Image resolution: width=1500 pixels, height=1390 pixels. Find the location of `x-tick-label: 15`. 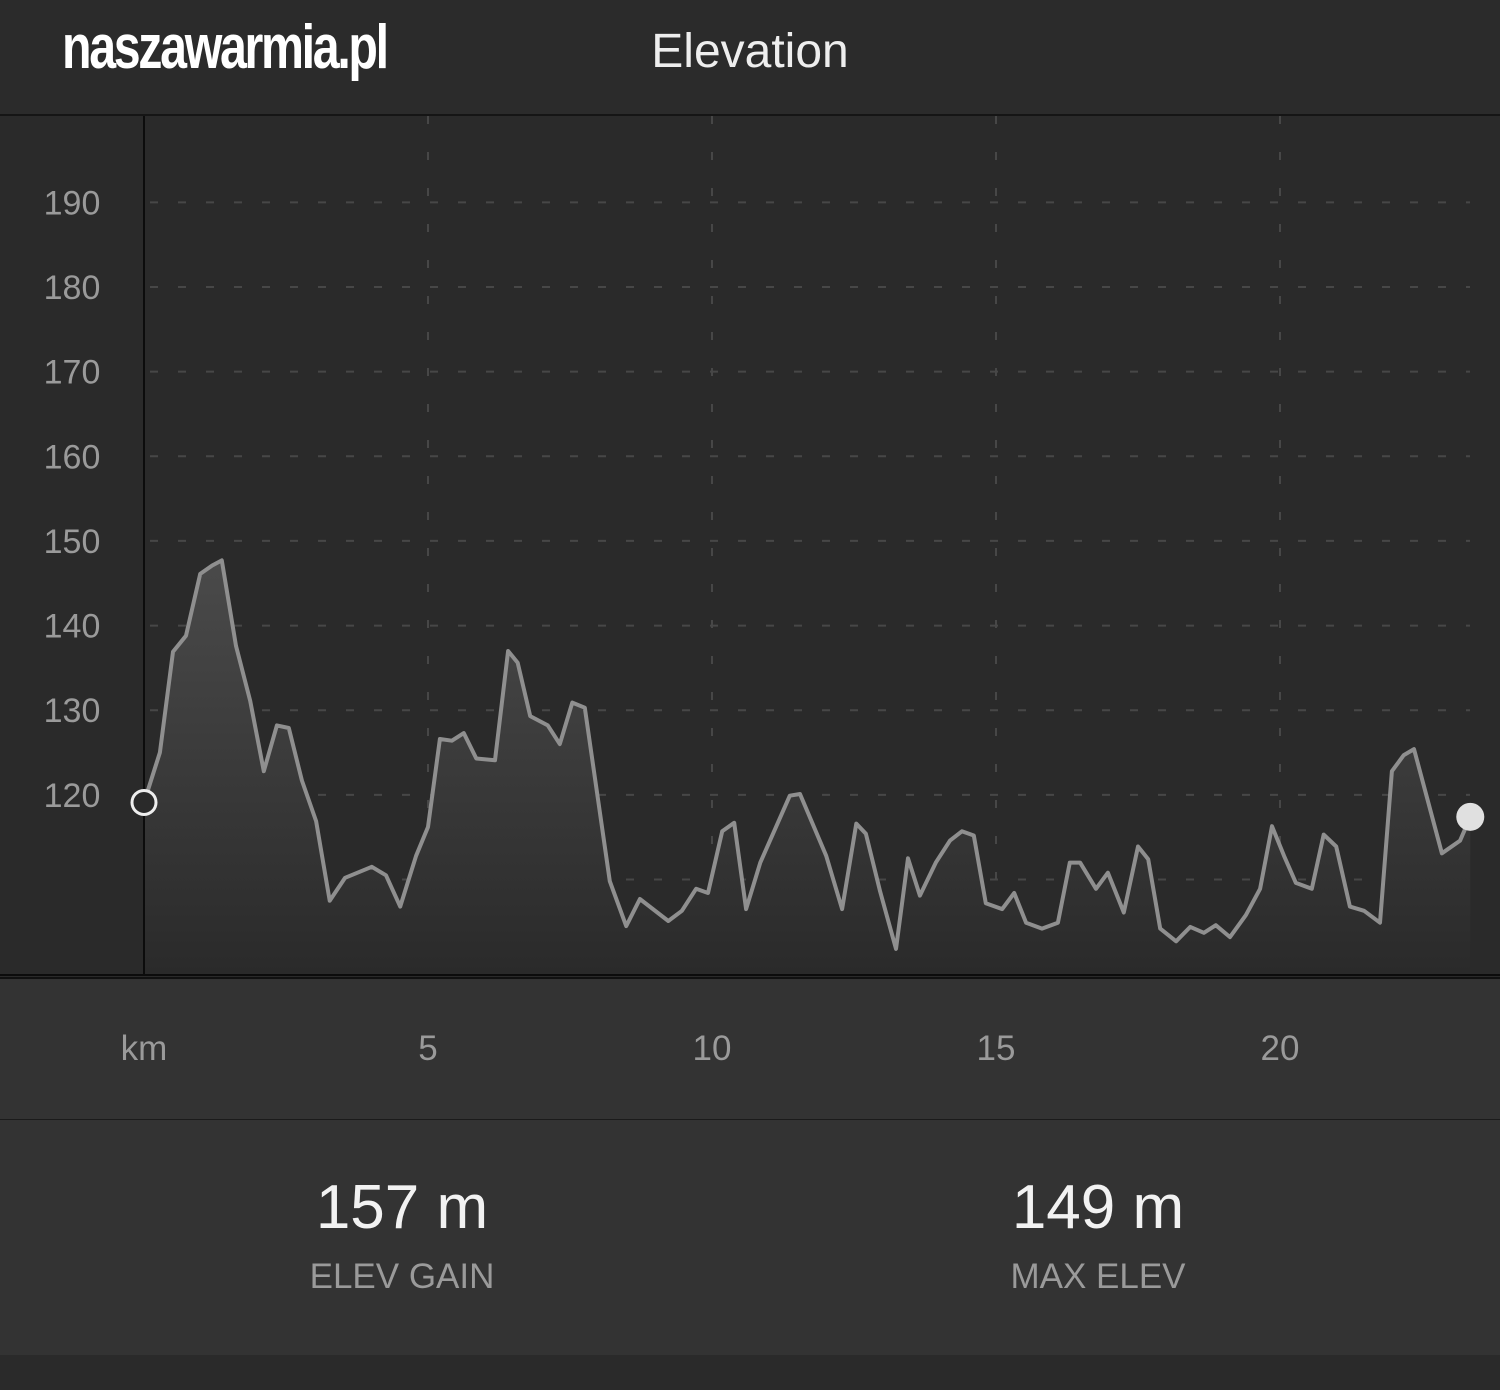

x-tick-label: 15 is located at coordinates (996, 1048).